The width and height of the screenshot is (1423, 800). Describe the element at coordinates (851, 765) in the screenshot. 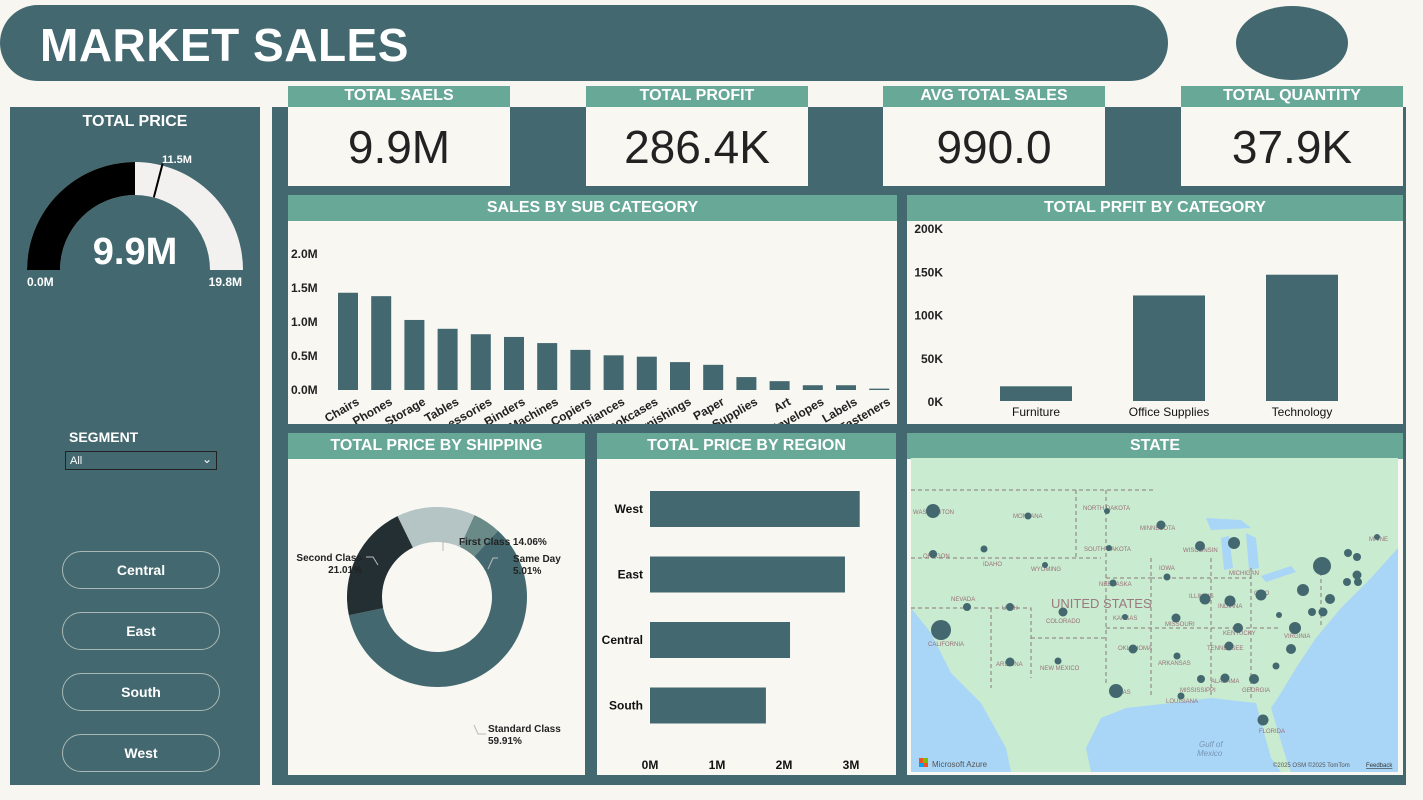

I see `x-tick-label: 3M` at that location.